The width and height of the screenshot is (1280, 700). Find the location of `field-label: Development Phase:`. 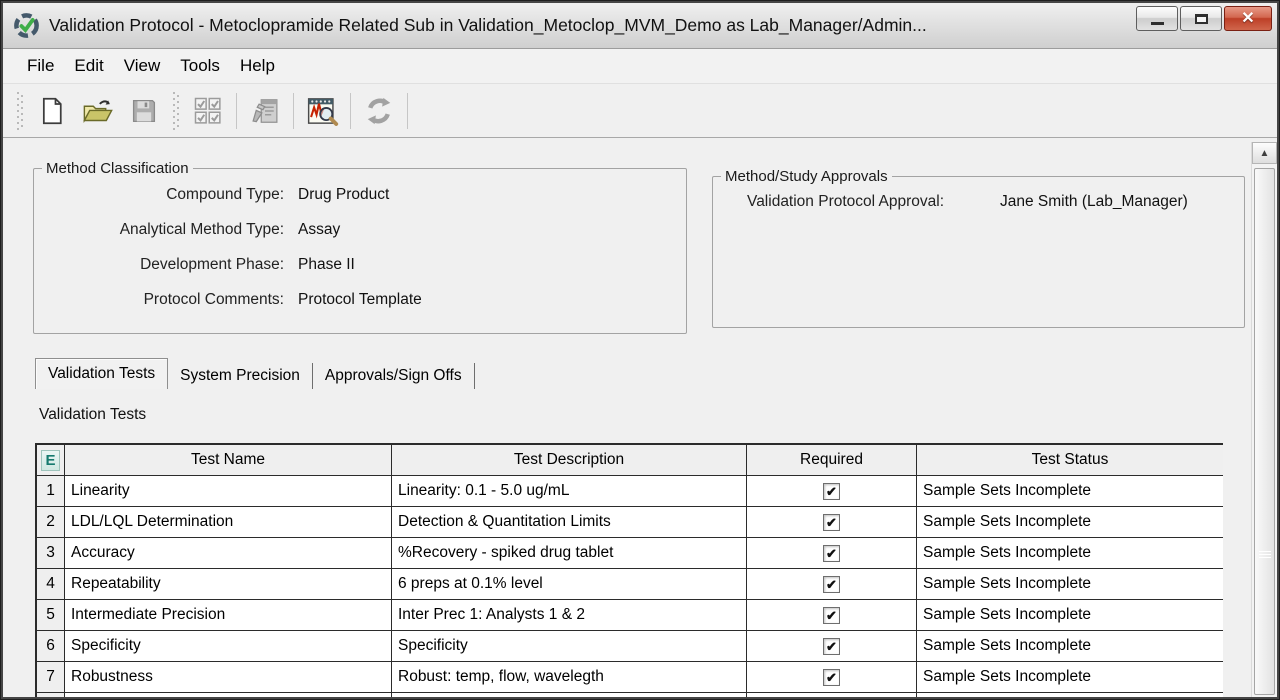

field-label: Development Phase: is located at coordinates (212, 264).